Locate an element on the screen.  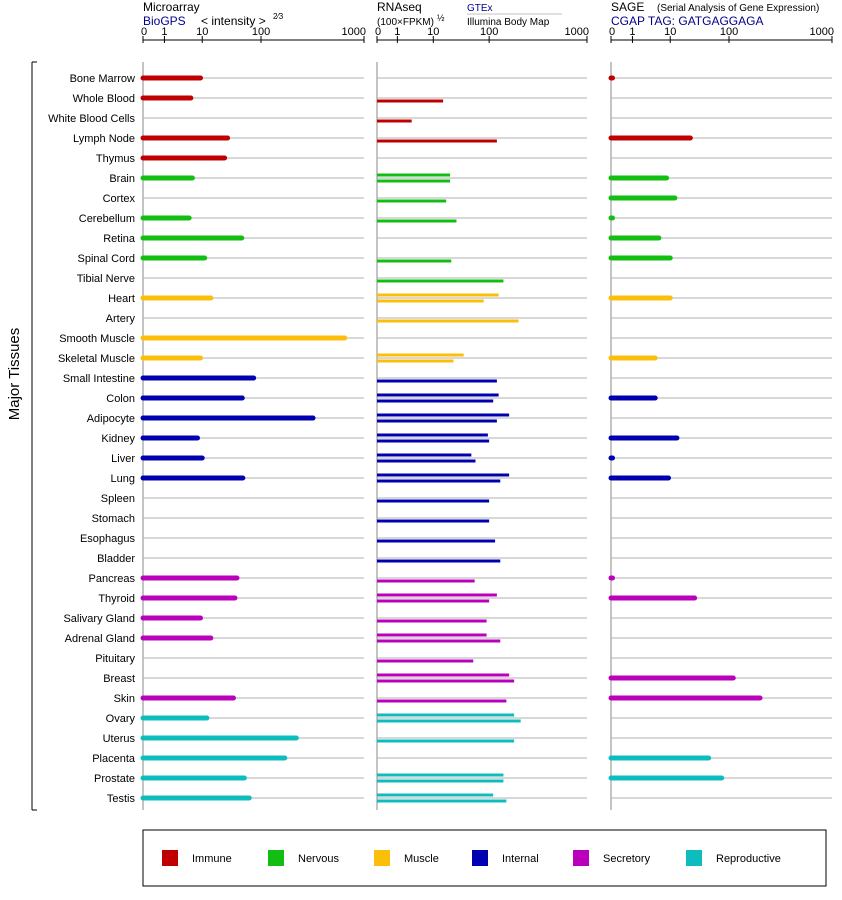
scale-label: < intensity > is located at coordinates (233, 21).